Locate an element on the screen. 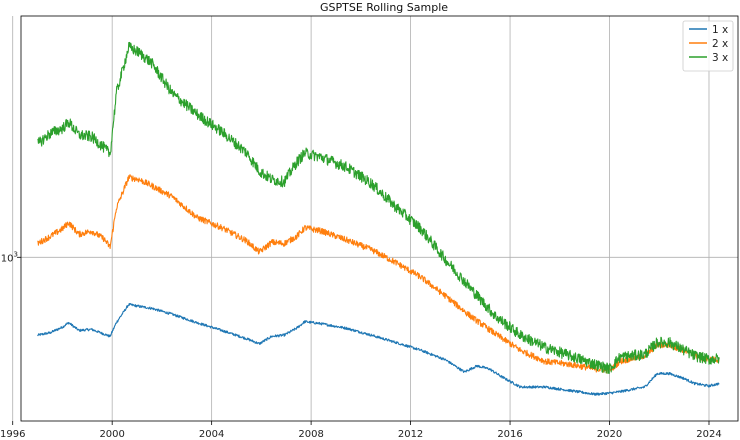 This screenshot has width=740, height=440. chart-title: GSPTSE Rolling Sample is located at coordinates (384, 7).